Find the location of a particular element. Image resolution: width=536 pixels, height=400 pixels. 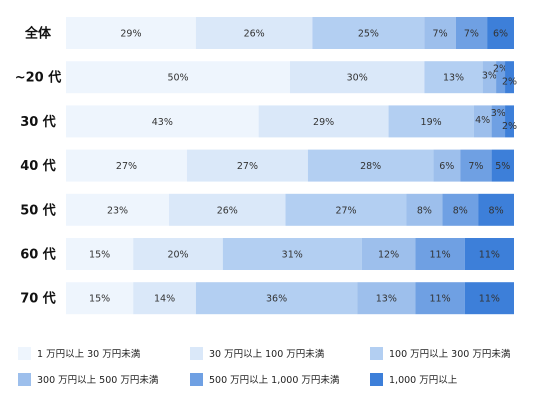

legend-item: 300 万円以上 500 万円未満 is located at coordinates (104, 379).